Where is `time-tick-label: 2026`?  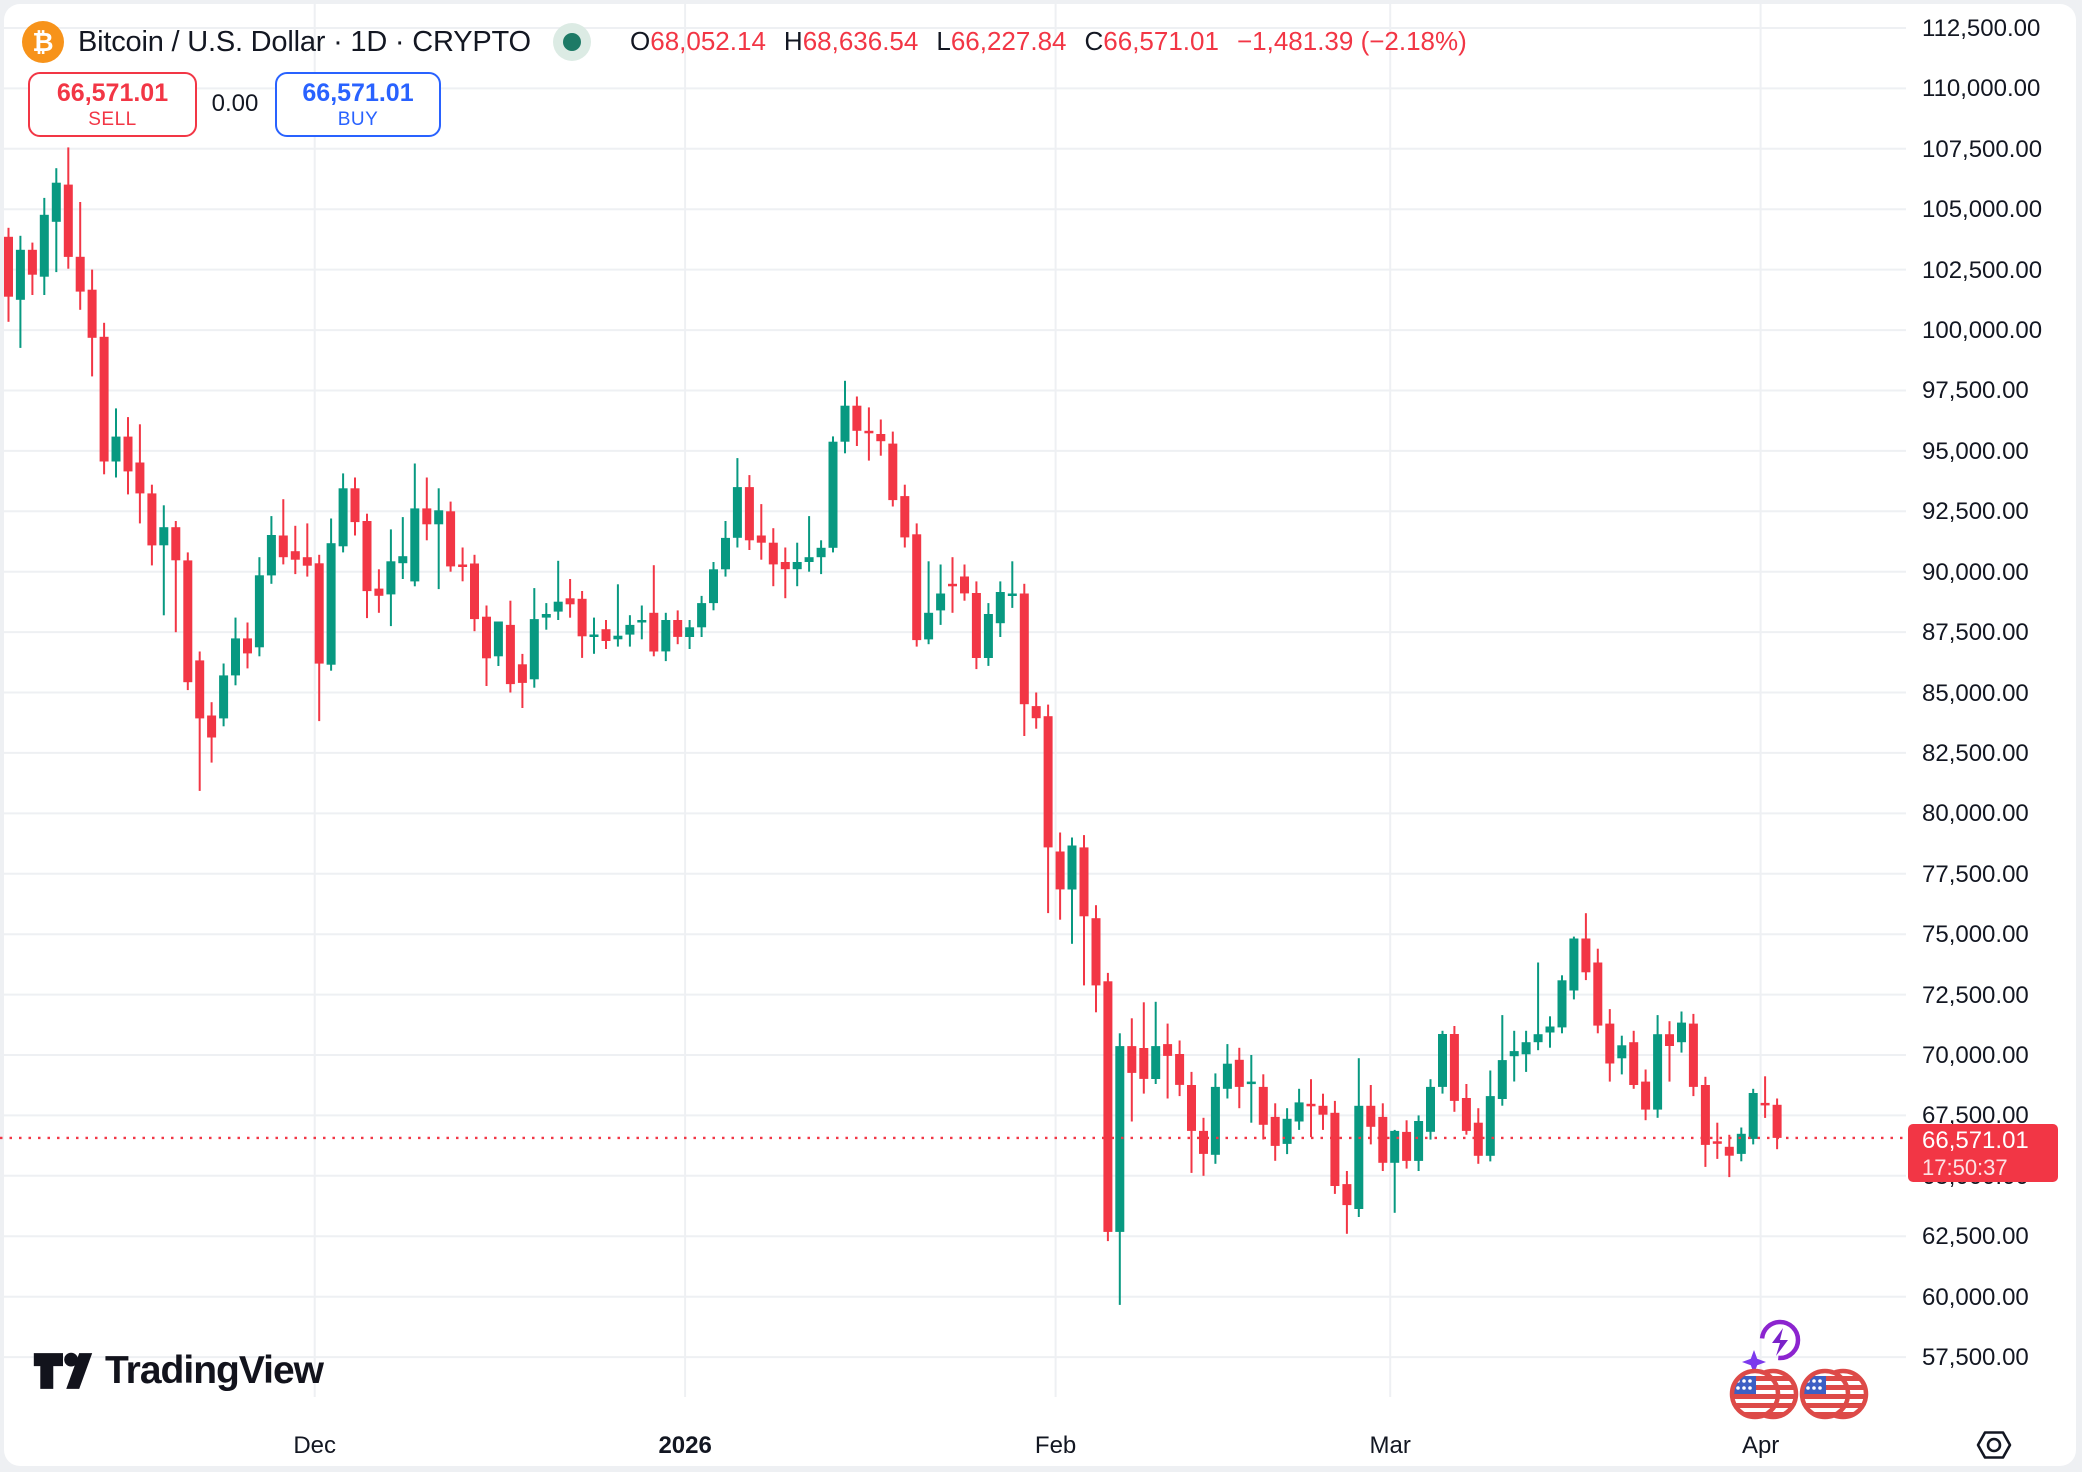 time-tick-label: 2026 is located at coordinates (685, 1445).